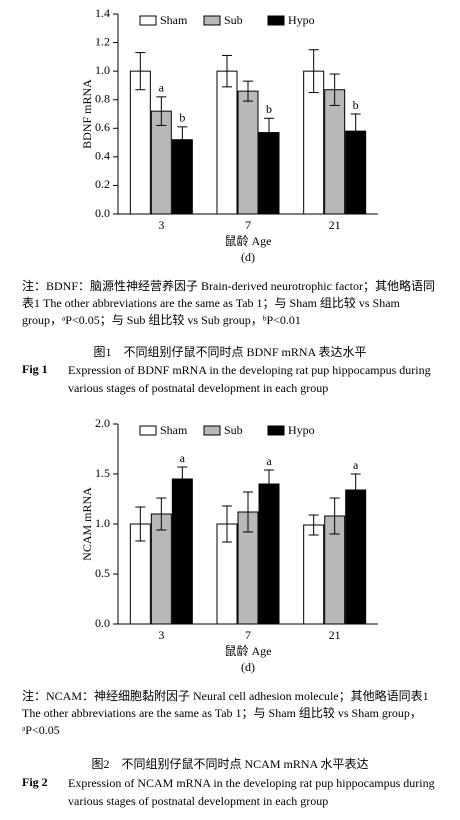 The image size is (460, 820). I want to click on caption-cn: 图2 不同组别仔鼠不同时点 NCAM mRNA 水平表达, so click(230, 764).